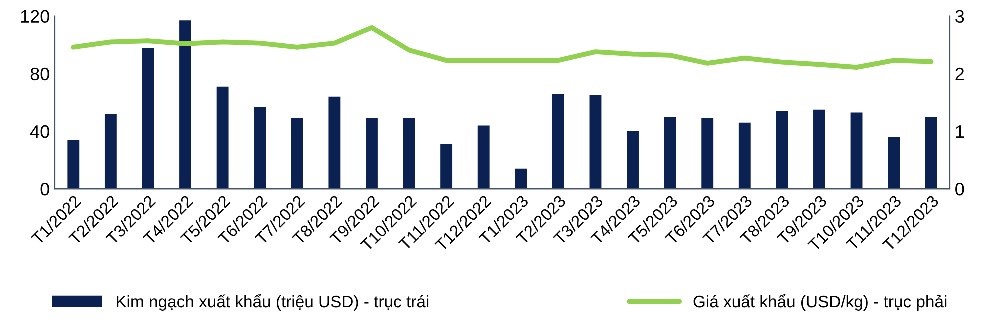  What do you see at coordinates (502, 47) in the screenshot?
I see `line-series` at bounding box center [502, 47].